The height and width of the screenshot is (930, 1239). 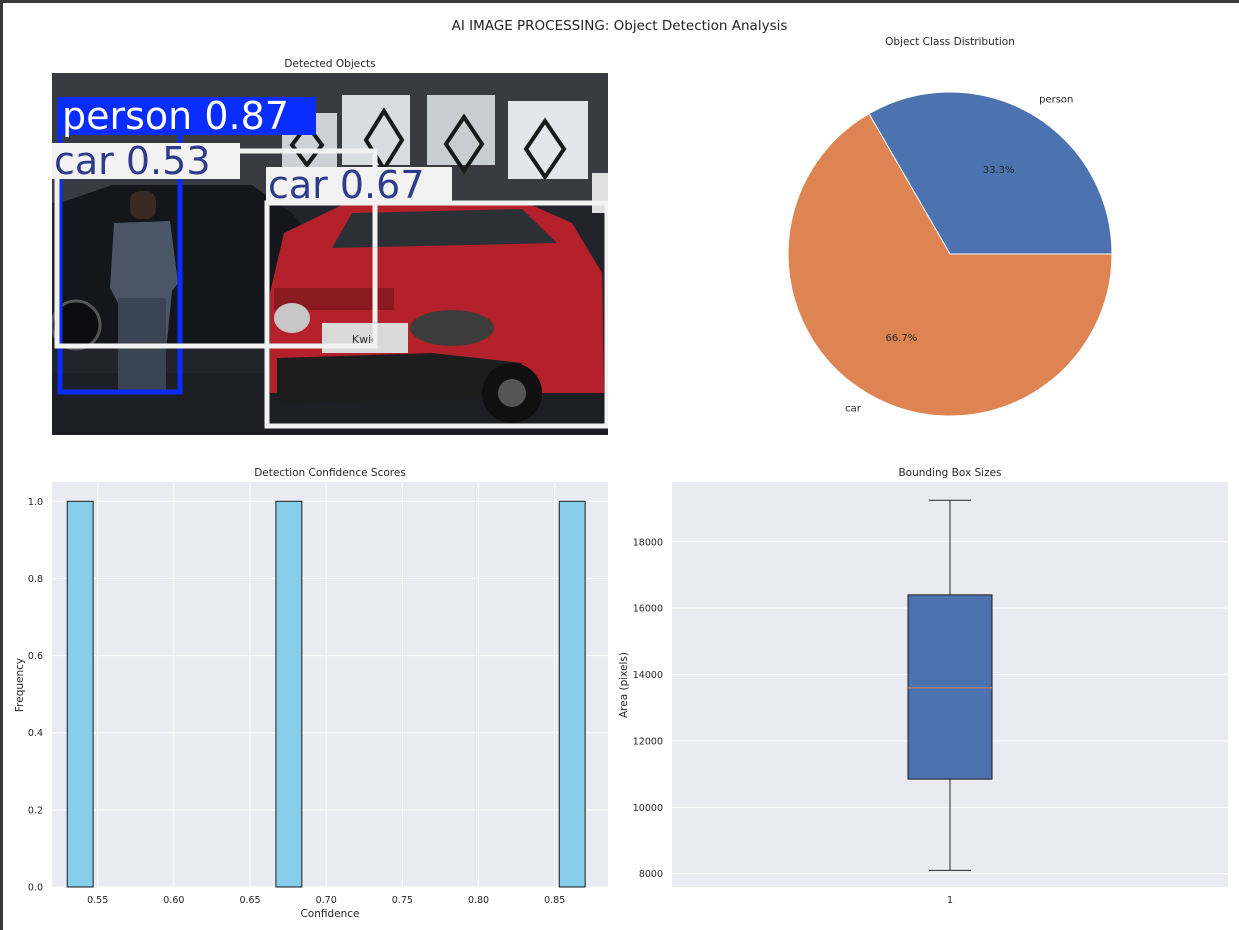 I want to click on box-ytick: 8000, so click(x=651, y=874).